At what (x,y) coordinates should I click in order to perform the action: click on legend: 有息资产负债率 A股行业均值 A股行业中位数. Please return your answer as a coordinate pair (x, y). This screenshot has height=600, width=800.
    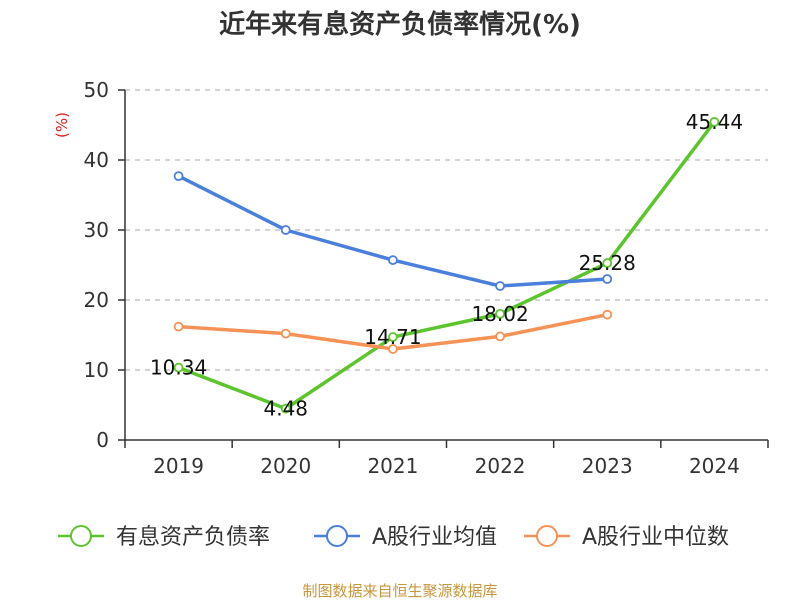
    Looking at the image, I should click on (393, 537).